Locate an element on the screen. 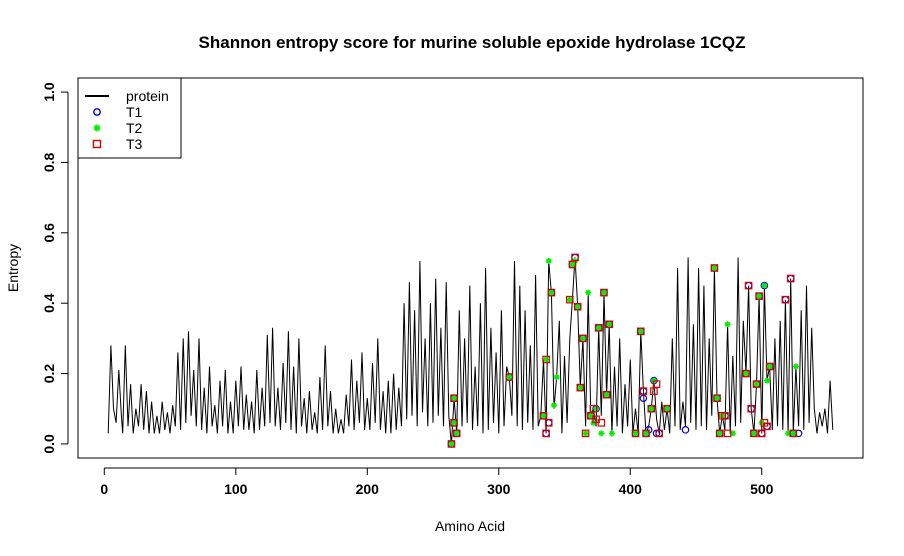 This screenshot has width=904, height=556. legend-t1-circle-icon is located at coordinates (97, 112).